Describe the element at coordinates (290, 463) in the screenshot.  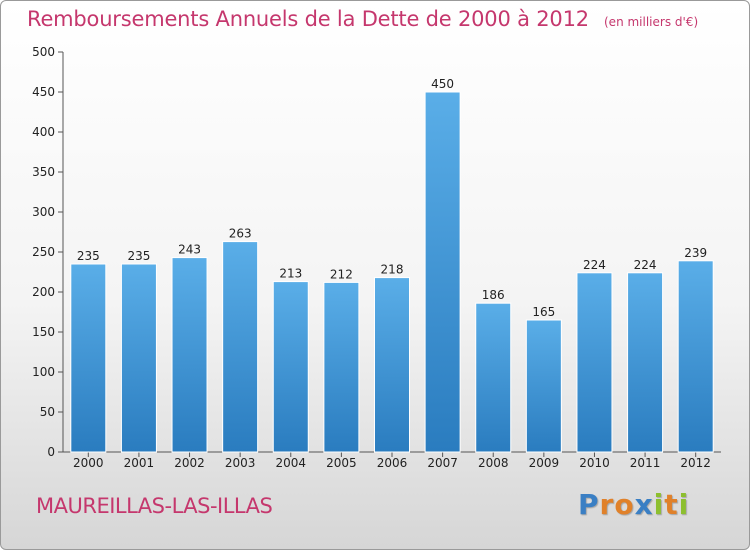
I see `x-tick-label: 2004` at that location.